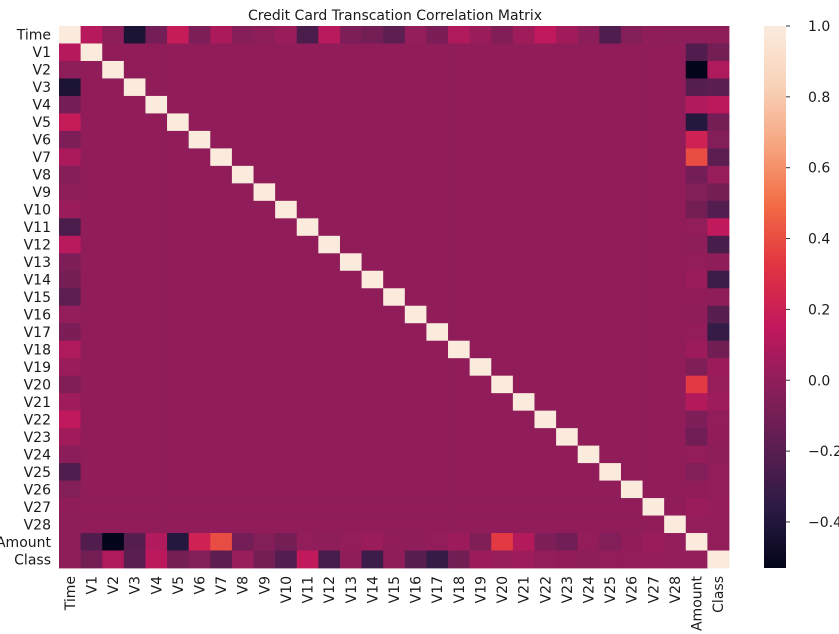 This screenshot has height=634, width=839. I want to click on y-tick-label: V25, so click(37, 473).